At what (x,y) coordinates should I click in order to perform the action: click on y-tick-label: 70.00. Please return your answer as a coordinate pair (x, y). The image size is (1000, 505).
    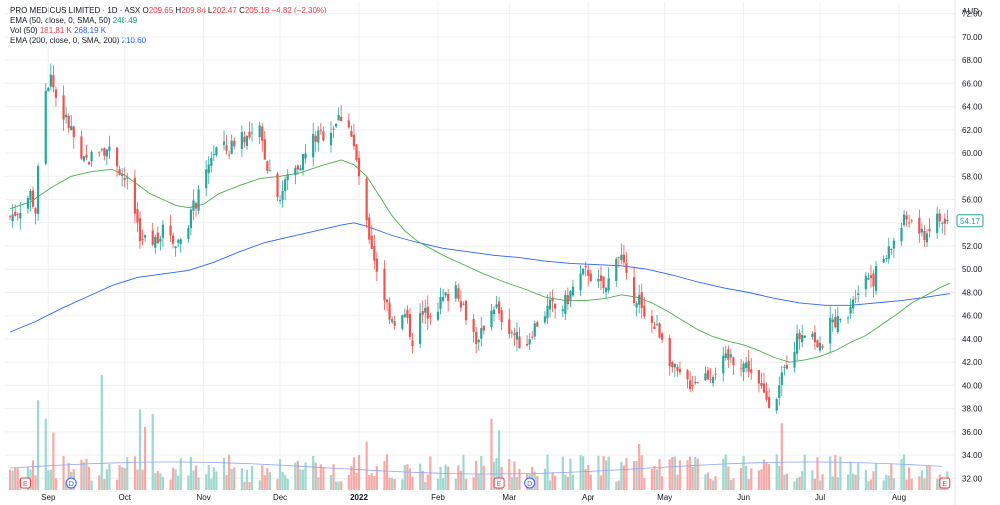
    Looking at the image, I should click on (972, 37).